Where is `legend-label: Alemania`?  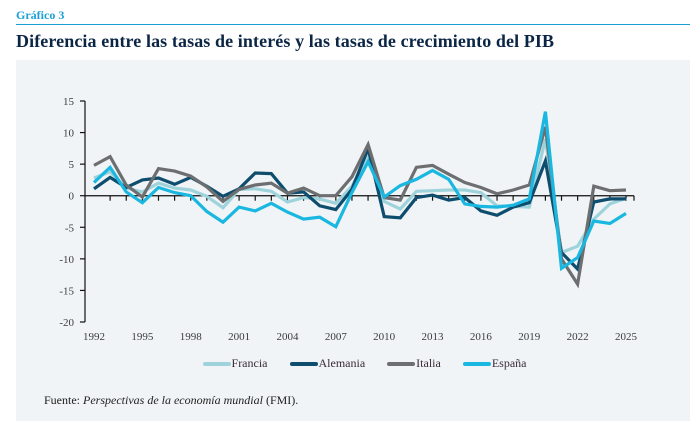
legend-label: Alemania is located at coordinates (342, 363).